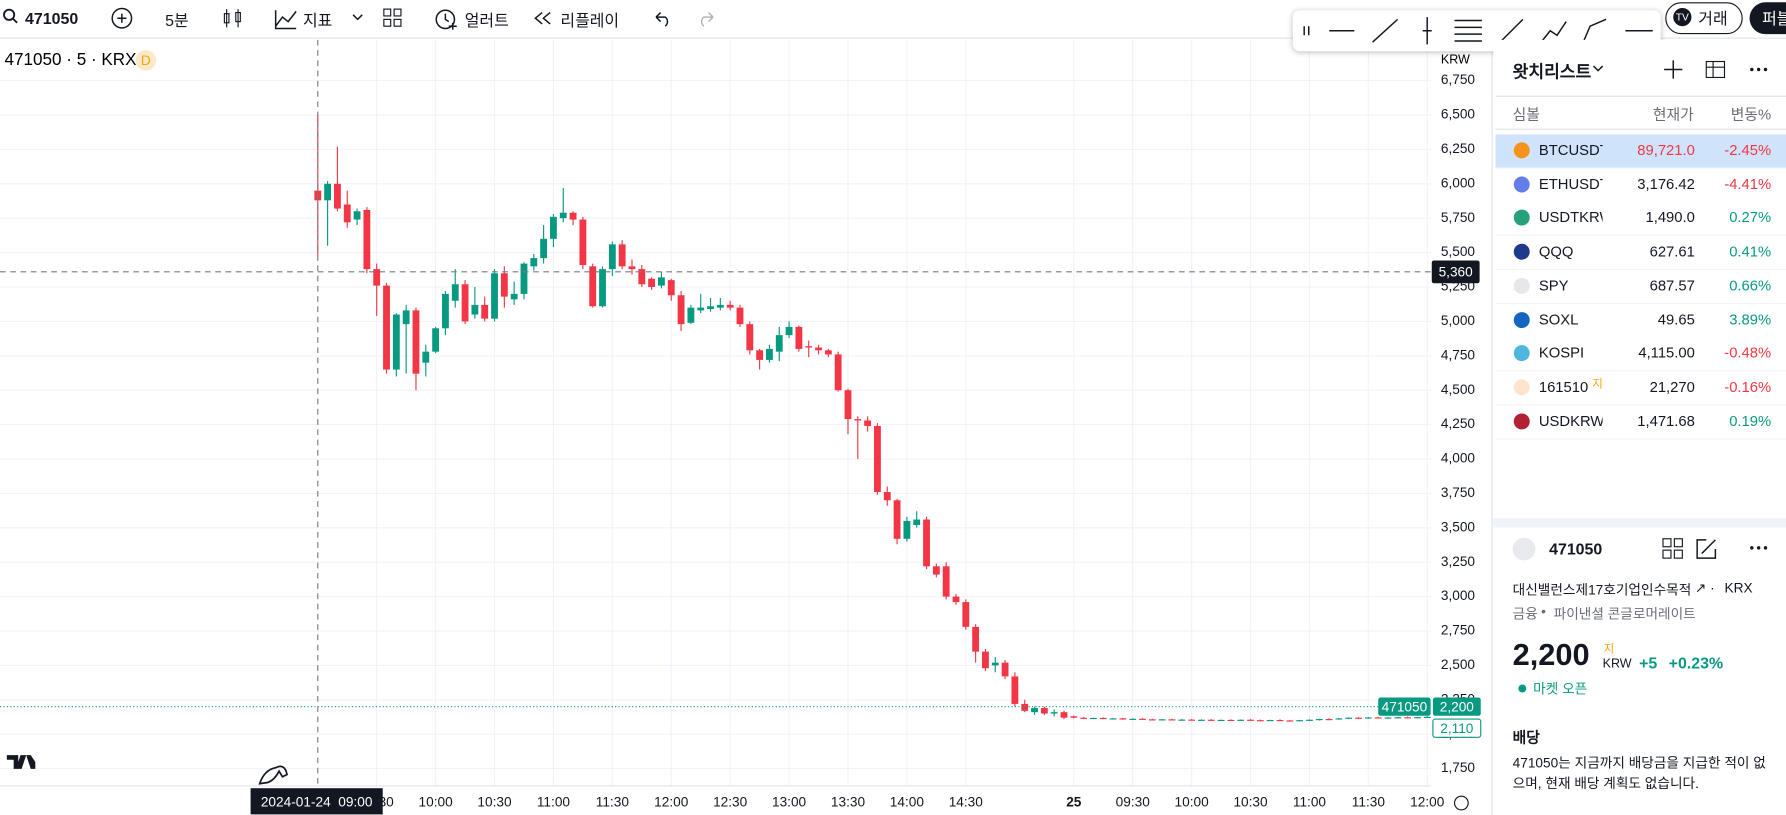  Describe the element at coordinates (1750, 319) in the screenshot. I see `watchlist-change: 3.89%` at that location.